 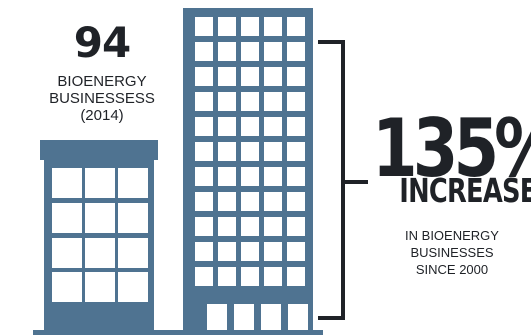 What do you see at coordinates (178, 332) in the screenshot?
I see `ground-line` at bounding box center [178, 332].